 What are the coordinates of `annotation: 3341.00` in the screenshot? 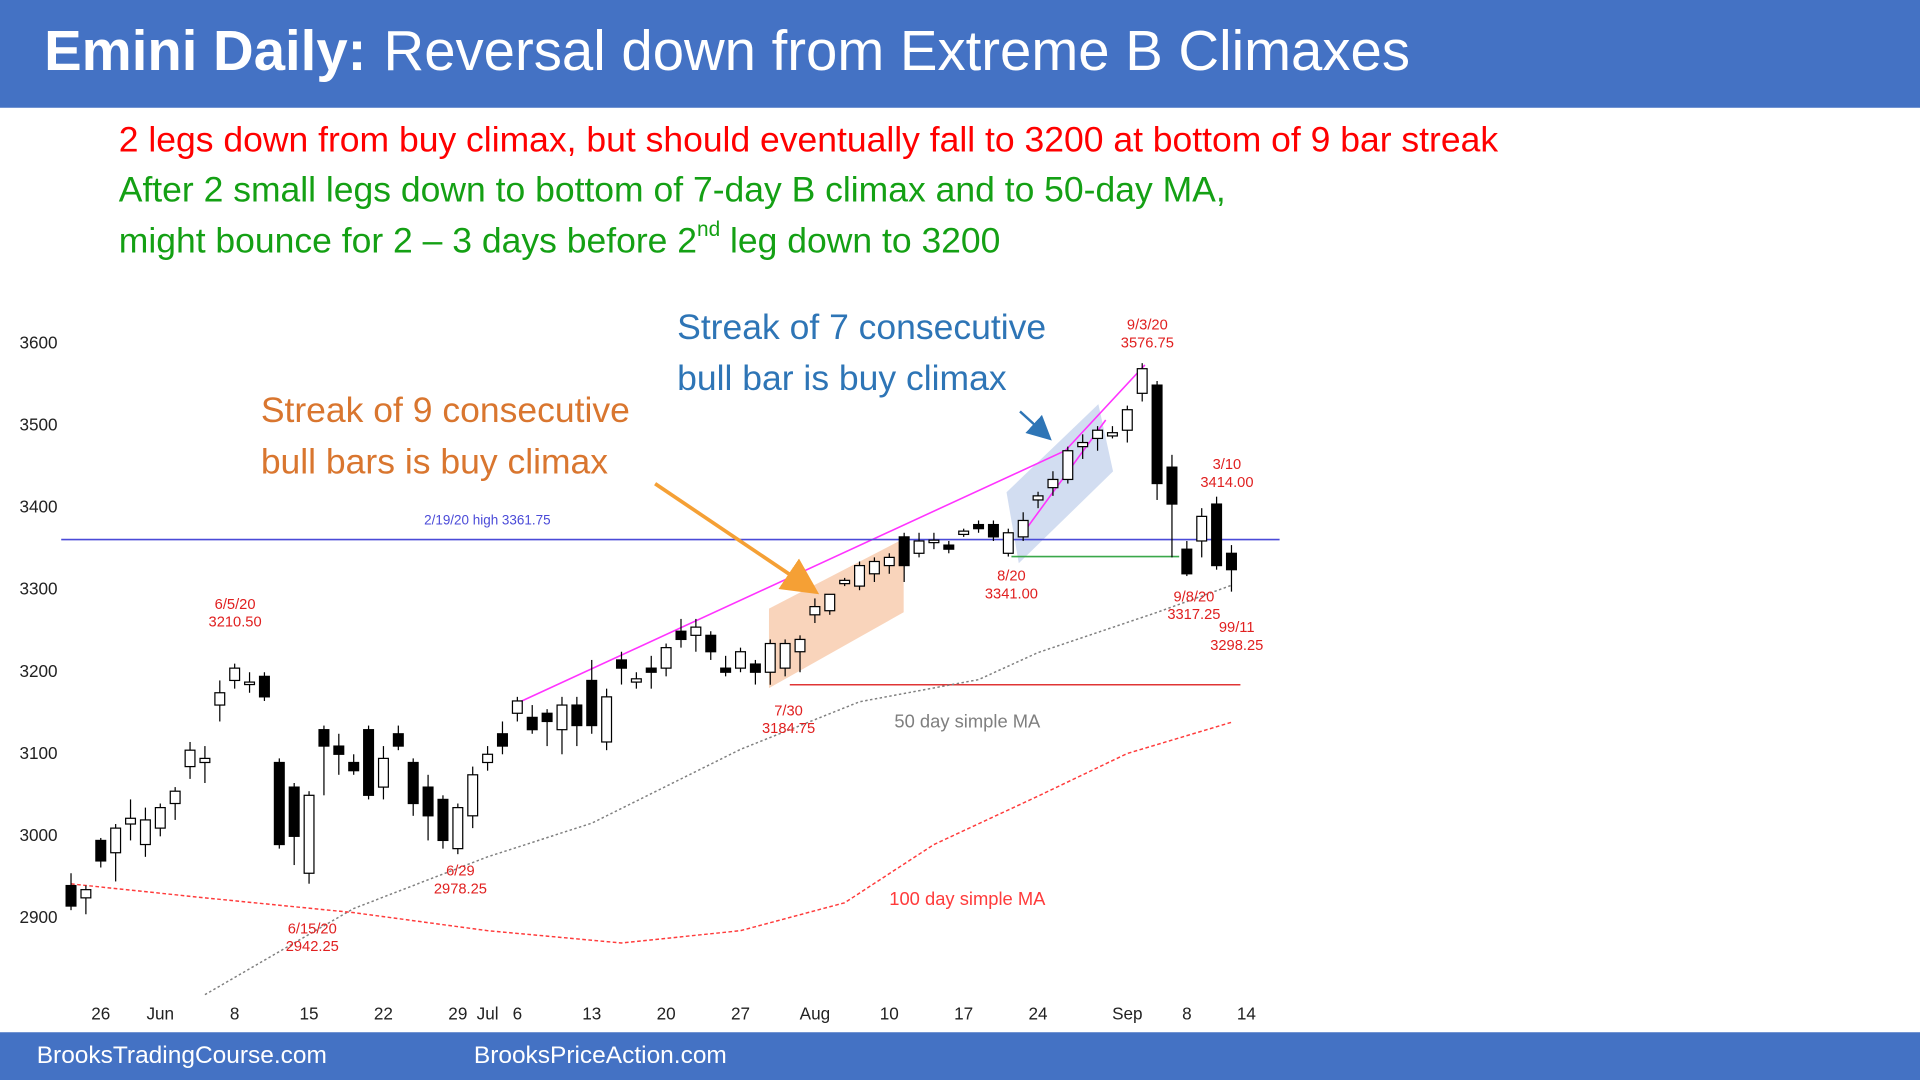 It's located at (1011, 594).